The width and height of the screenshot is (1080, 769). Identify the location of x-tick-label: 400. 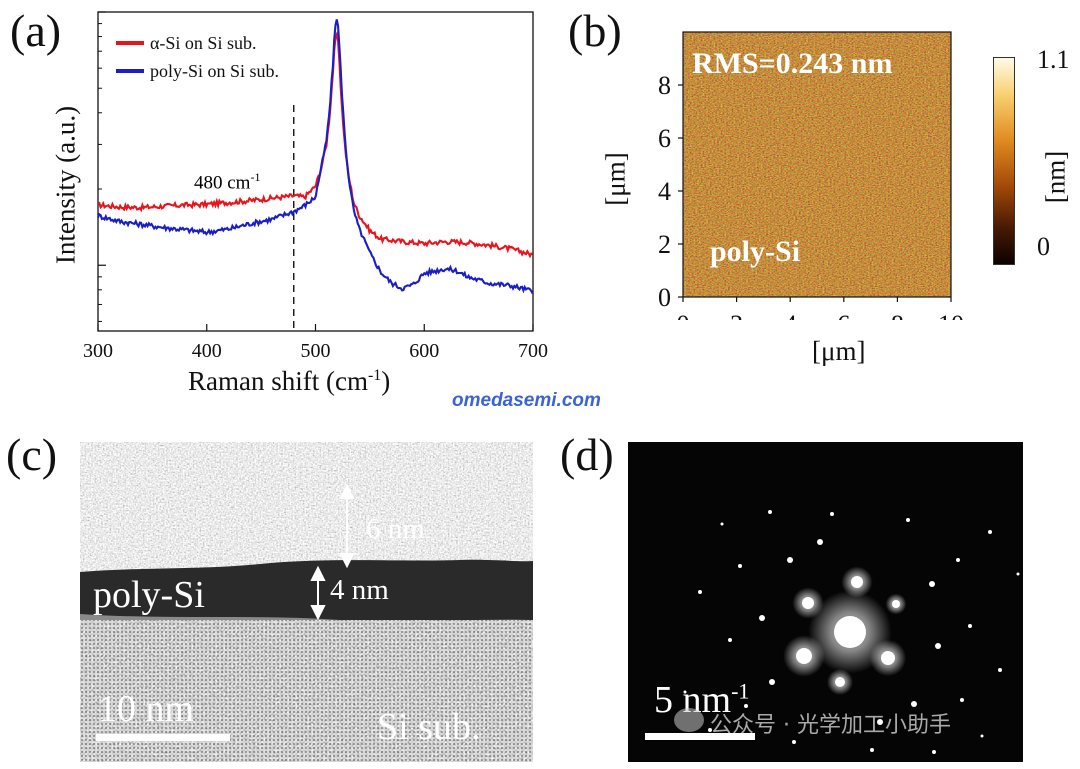
(207, 351).